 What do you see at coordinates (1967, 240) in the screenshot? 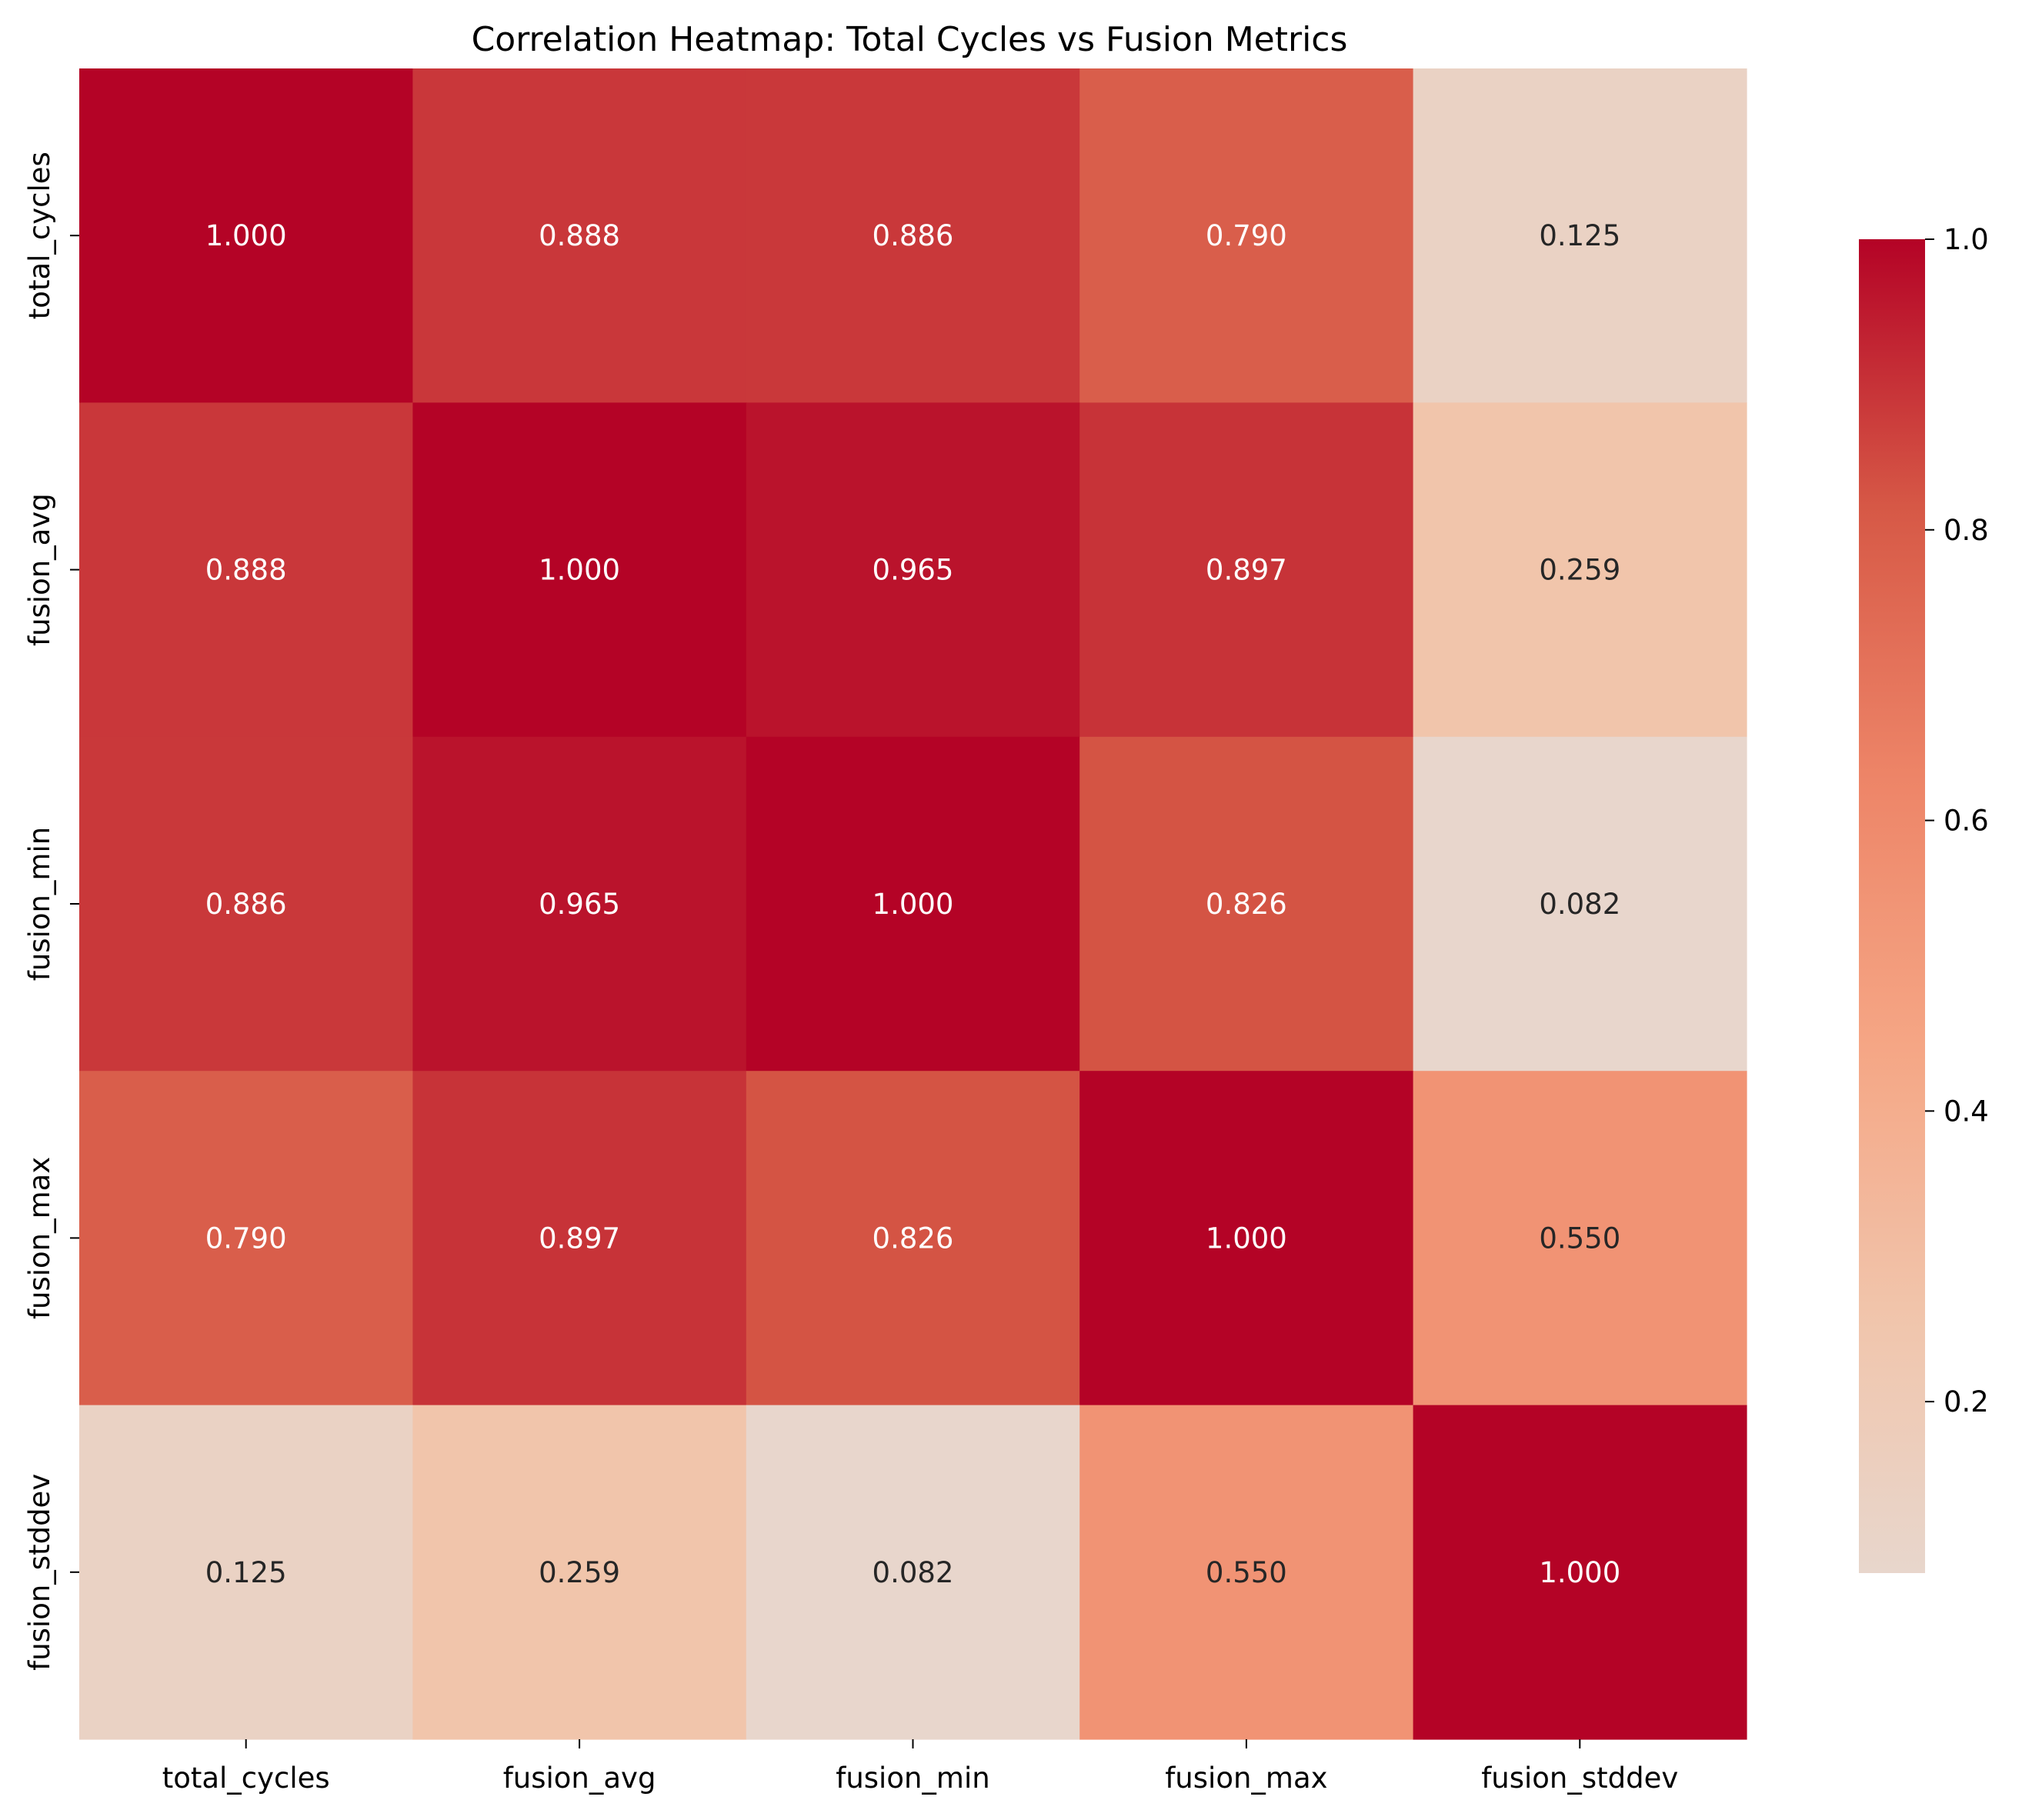
I see `colorbar-tick-label: 1.0` at bounding box center [1967, 240].